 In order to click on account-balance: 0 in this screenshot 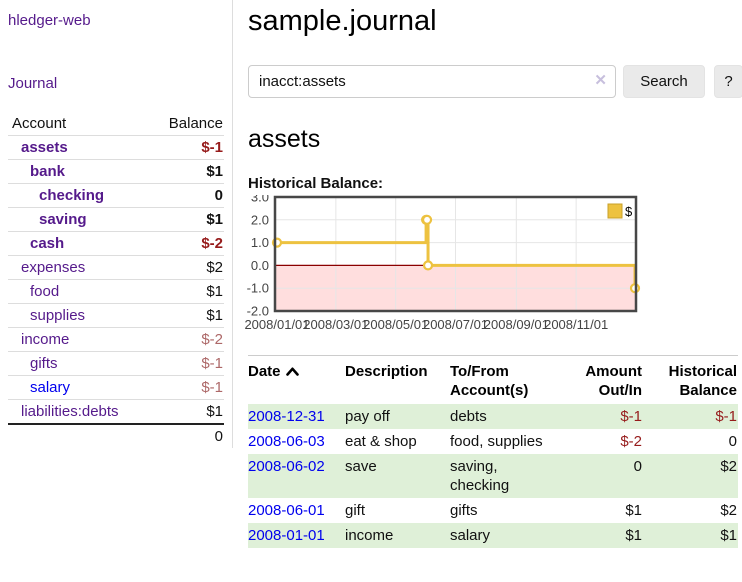, I will do `click(218, 195)`.